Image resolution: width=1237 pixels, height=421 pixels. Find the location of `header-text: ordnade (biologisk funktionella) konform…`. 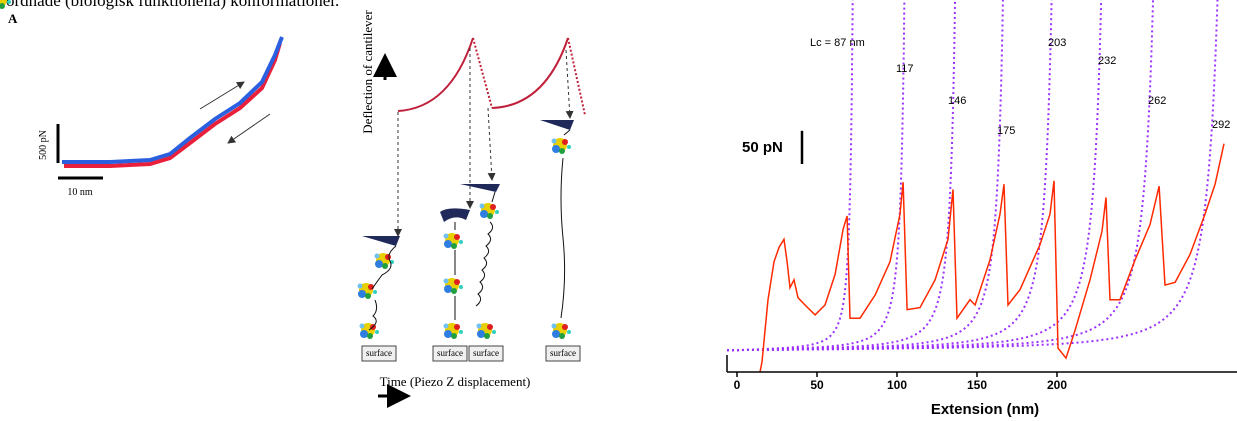

header-text: ordnade (biologisk funktionella) konform… is located at coordinates (172, 5).